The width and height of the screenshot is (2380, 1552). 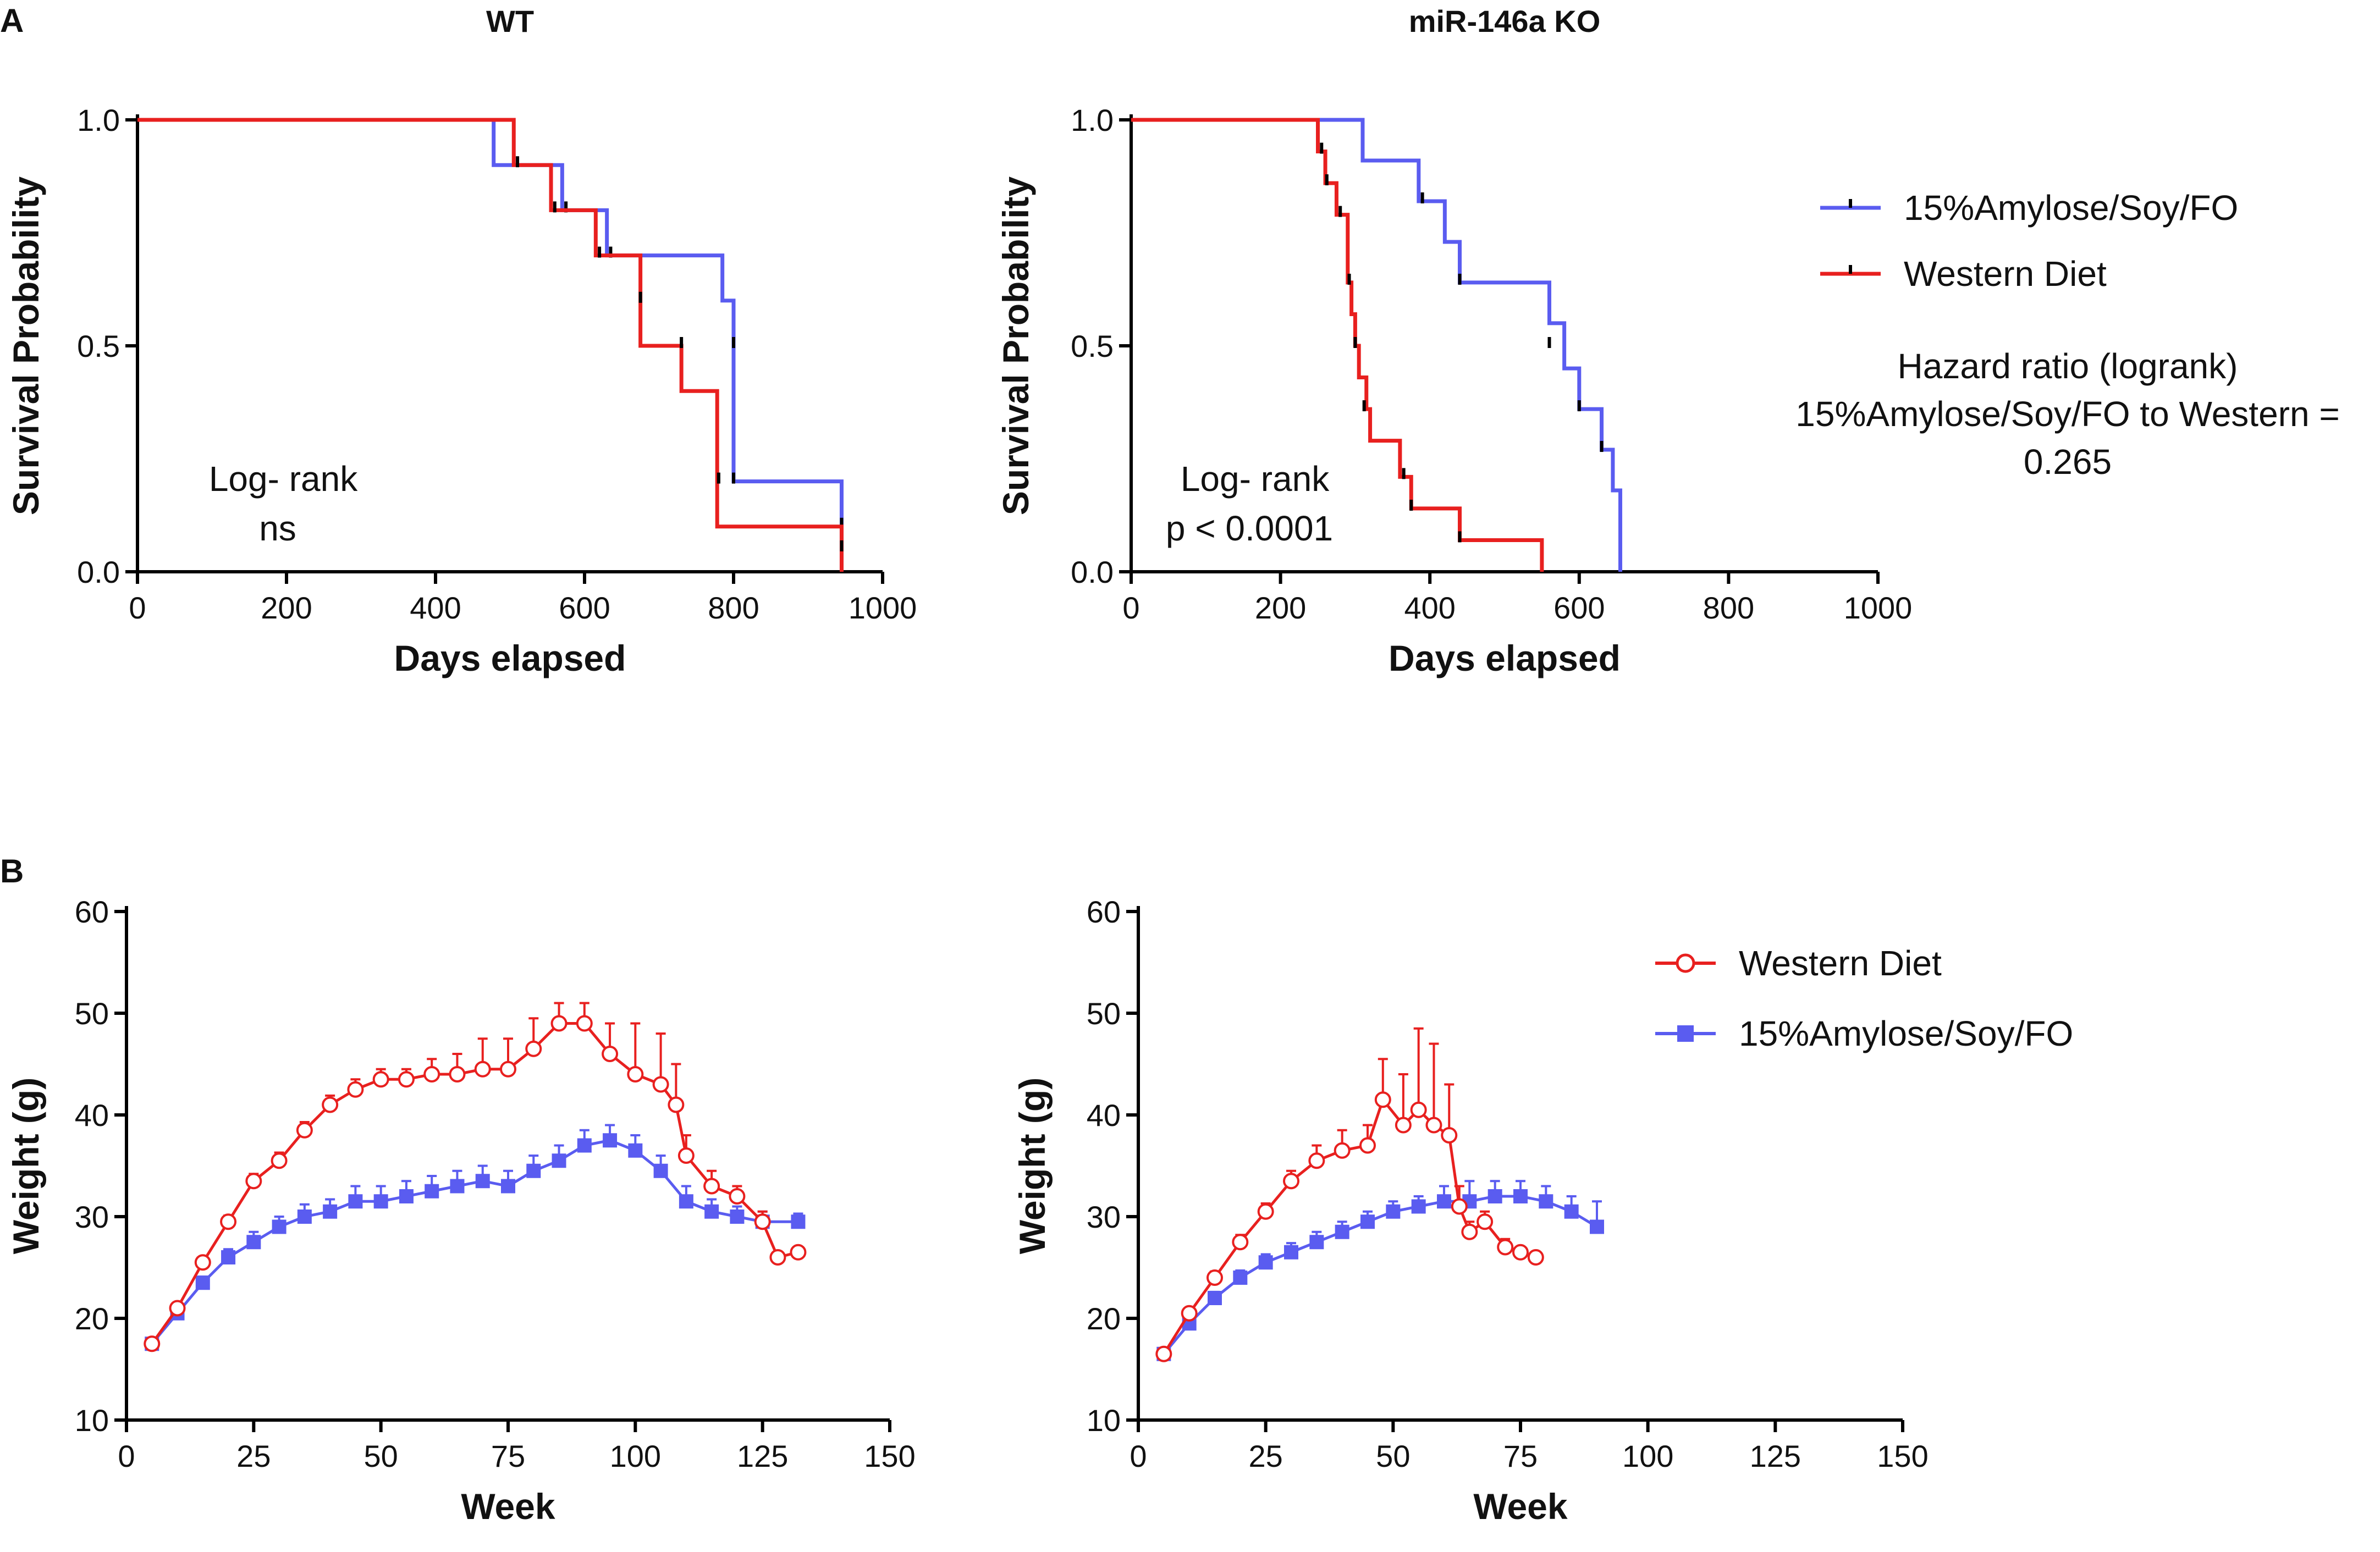 I want to click on legend-b: Western Diet 15%Amylose/Soy/FO, so click(x=1864, y=998).